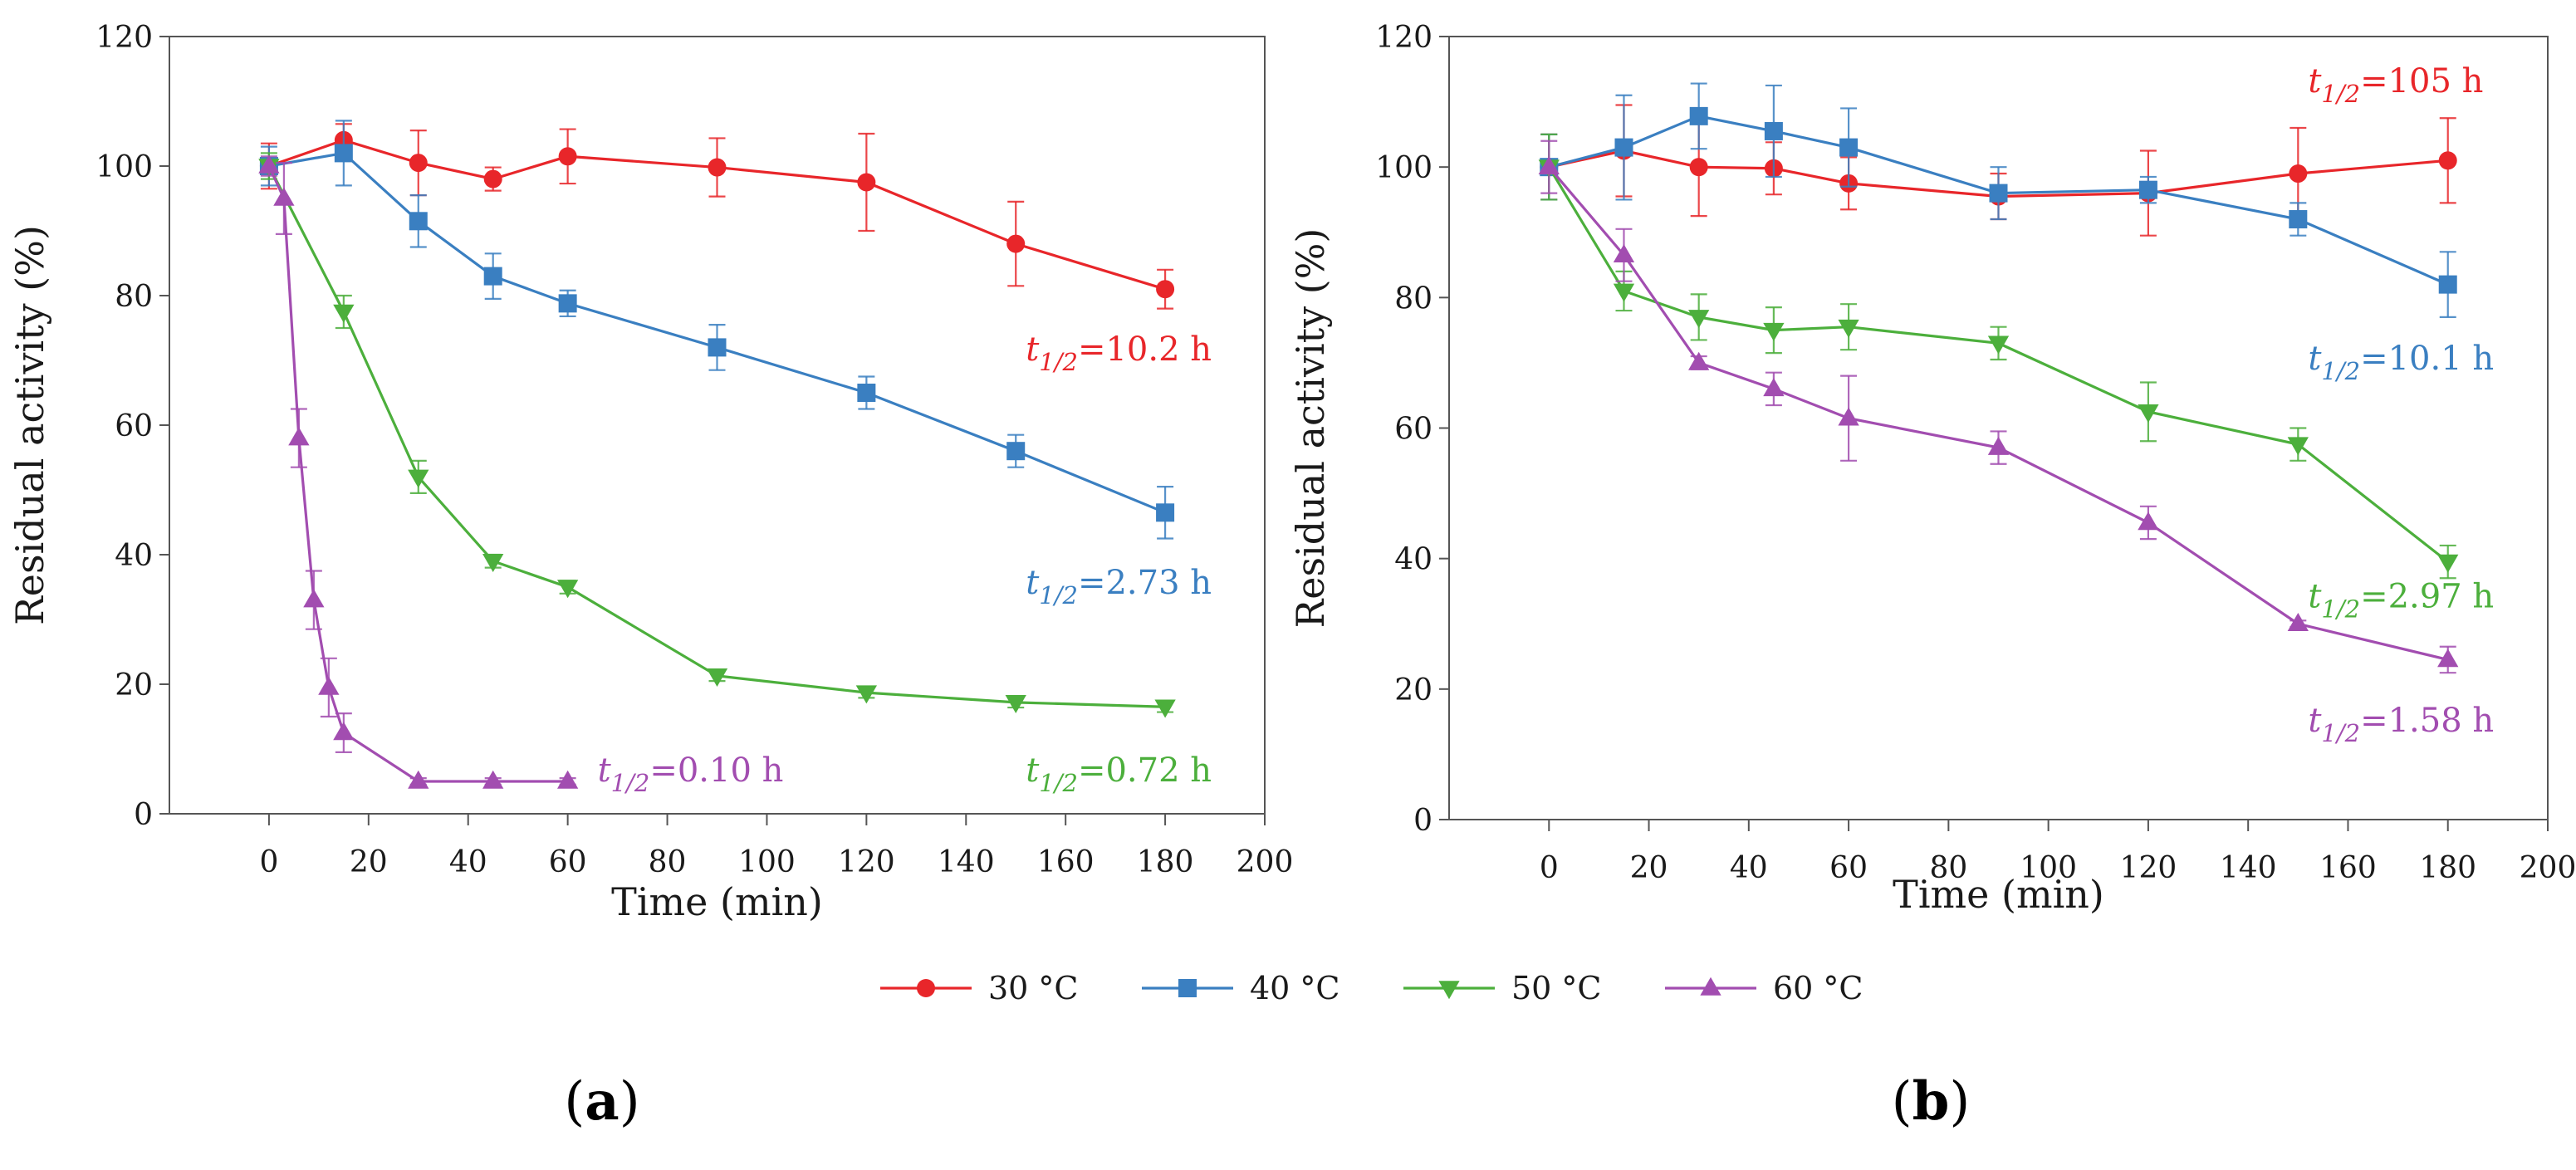  Describe the element at coordinates (1372, 988) in the screenshot. I see `legend: 30 °C 40 °C 50 °C 60 °C` at that location.